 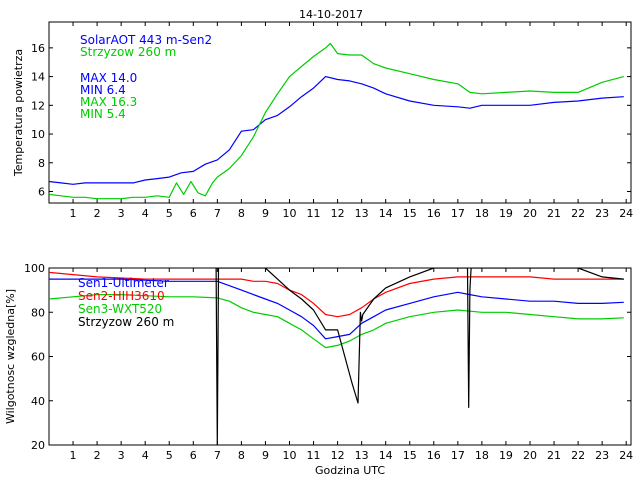 What do you see at coordinates (336, 294) in the screenshot?
I see `series-line-sen2-hih3610` at bounding box center [336, 294].